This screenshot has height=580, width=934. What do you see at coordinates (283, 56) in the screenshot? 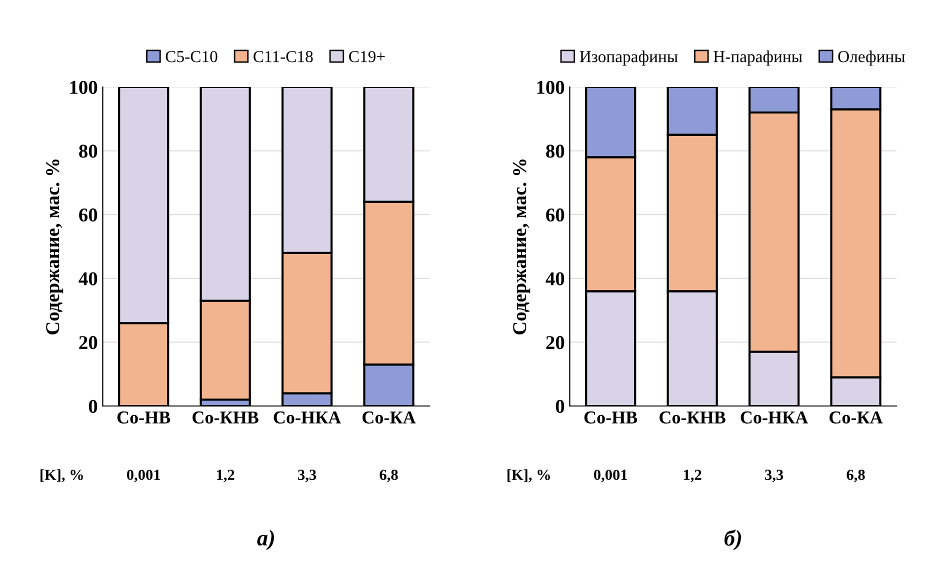
I see `legend-label: C11-C18` at bounding box center [283, 56].